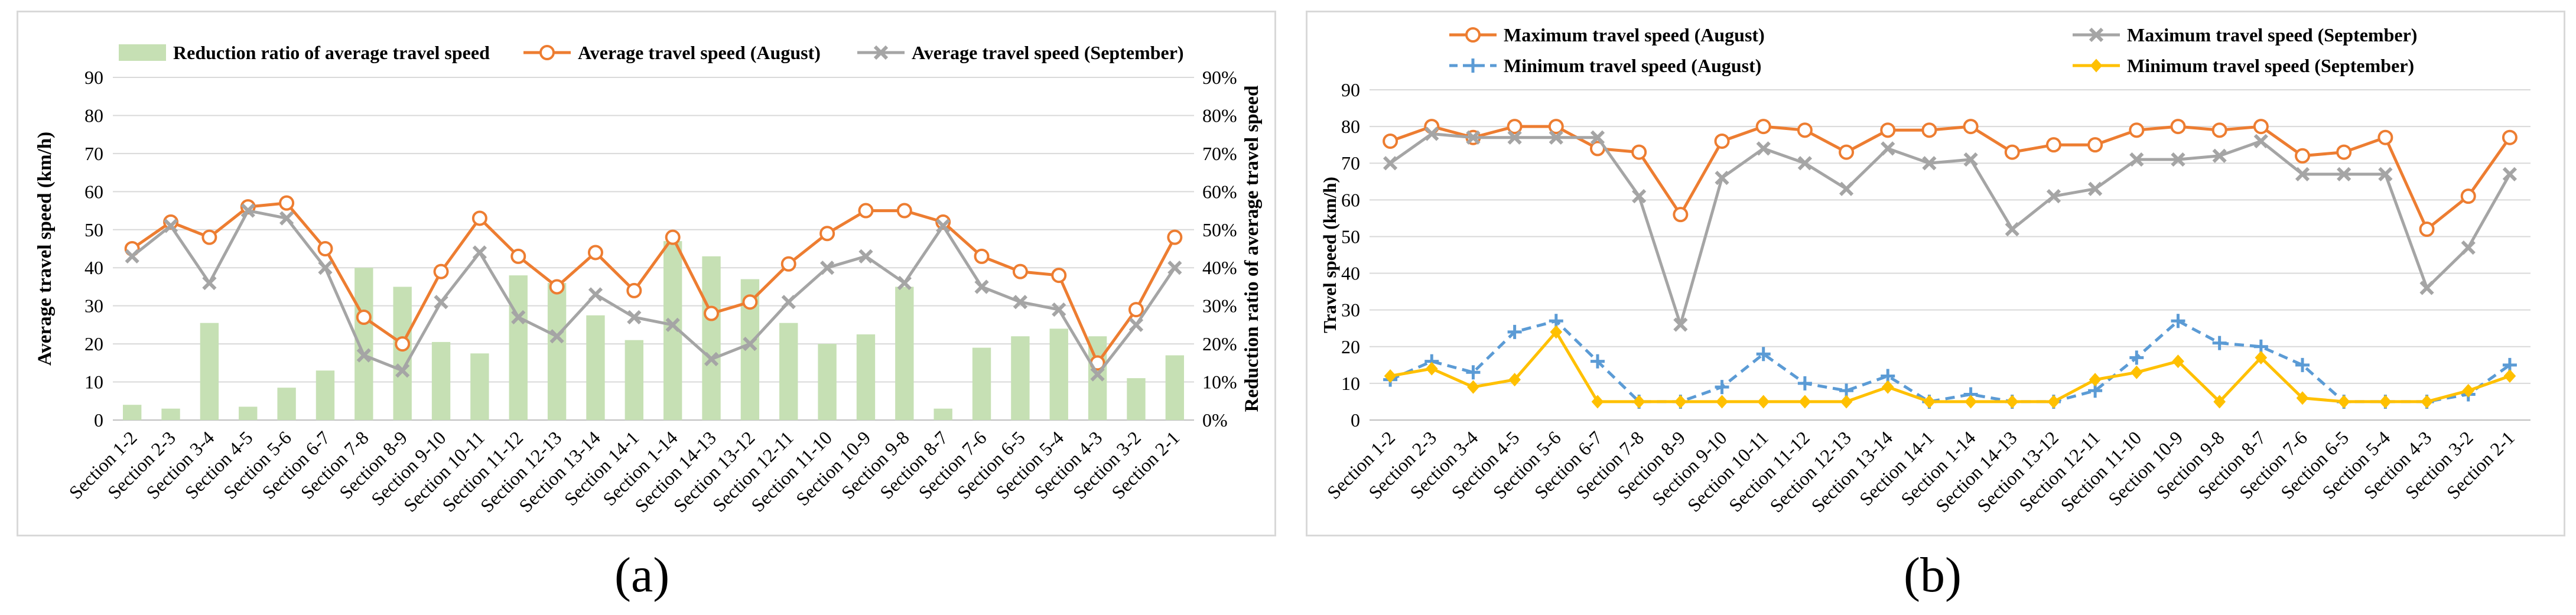  Describe the element at coordinates (1220, 382) in the screenshot. I see `chart-a-y2tick-1: 10%` at that location.